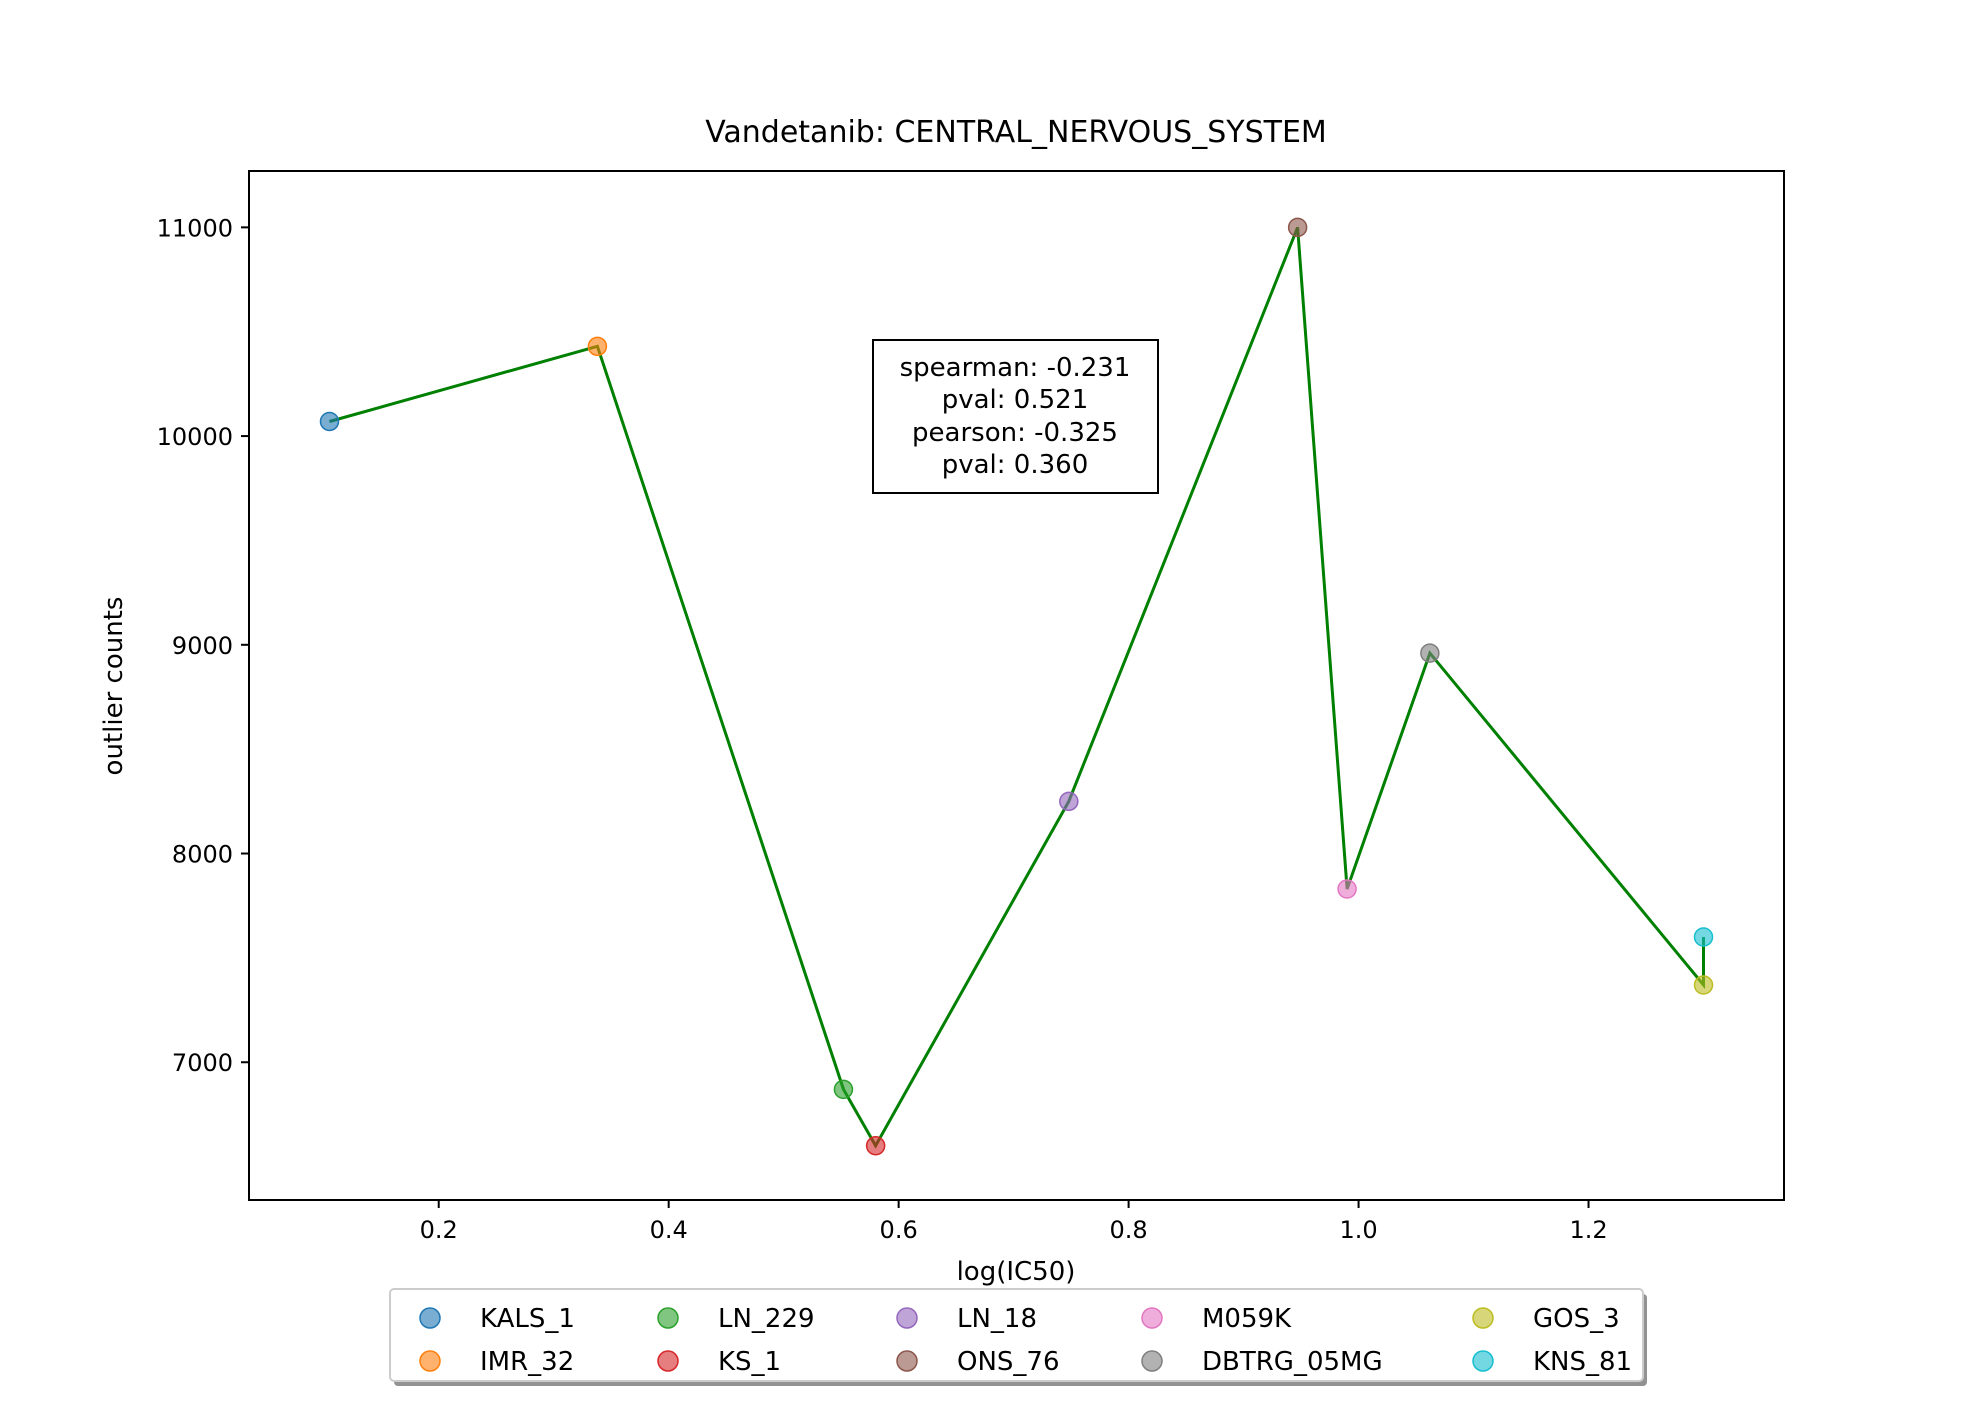 The width and height of the screenshot is (1973, 1416). I want to click on y-tick-label: 9000, so click(202, 646).